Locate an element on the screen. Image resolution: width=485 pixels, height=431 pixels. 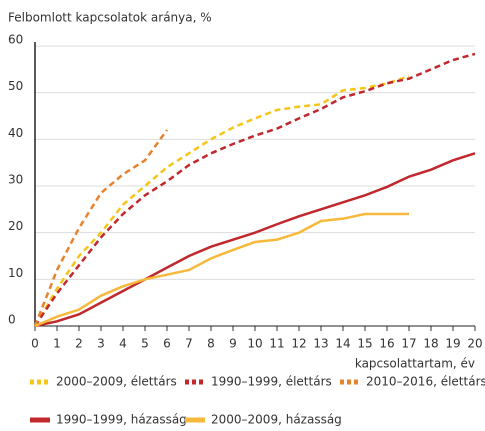
x-tick-label: 7 is located at coordinates (189, 344).